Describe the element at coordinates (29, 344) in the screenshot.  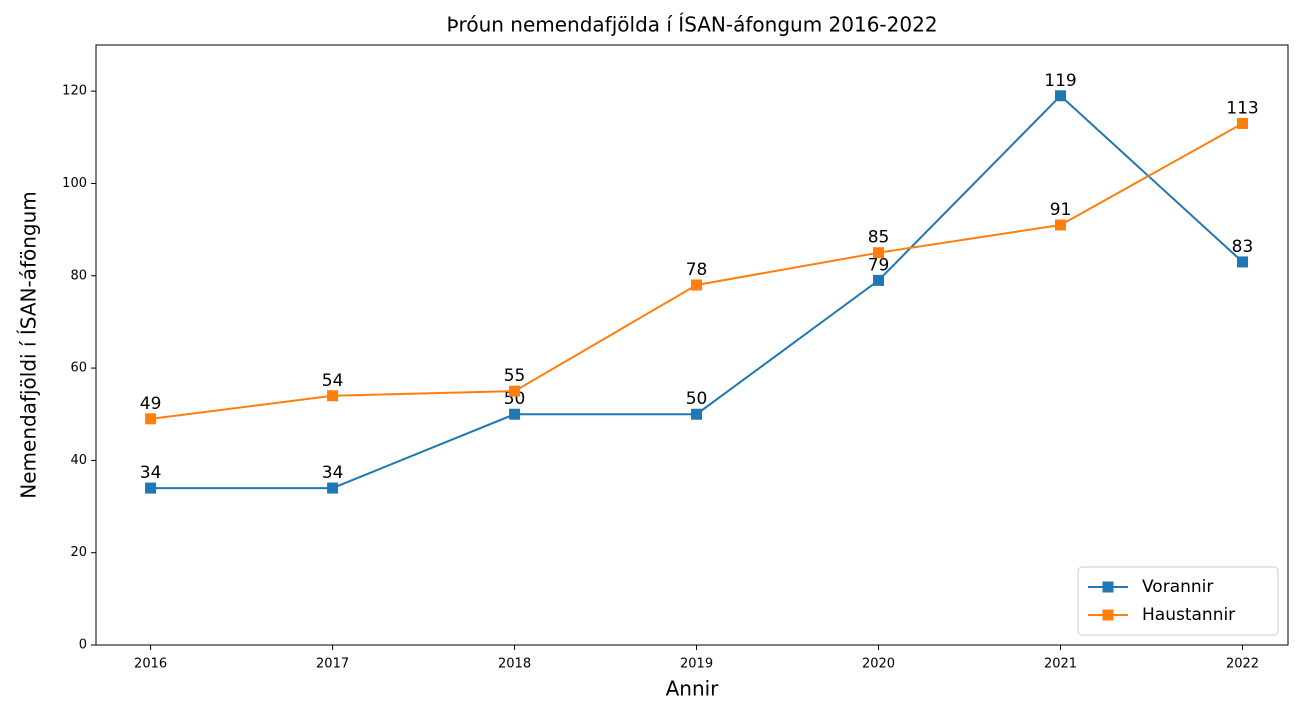
I see `y-axis-label: Nemendafjöldi í ÍSAN-áföngum` at that location.